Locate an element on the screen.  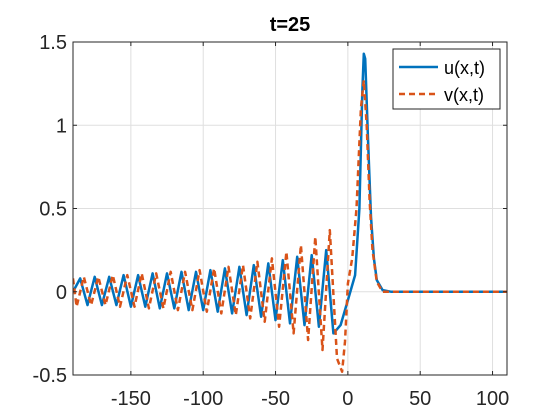
legend-box is located at coordinates (446, 79).